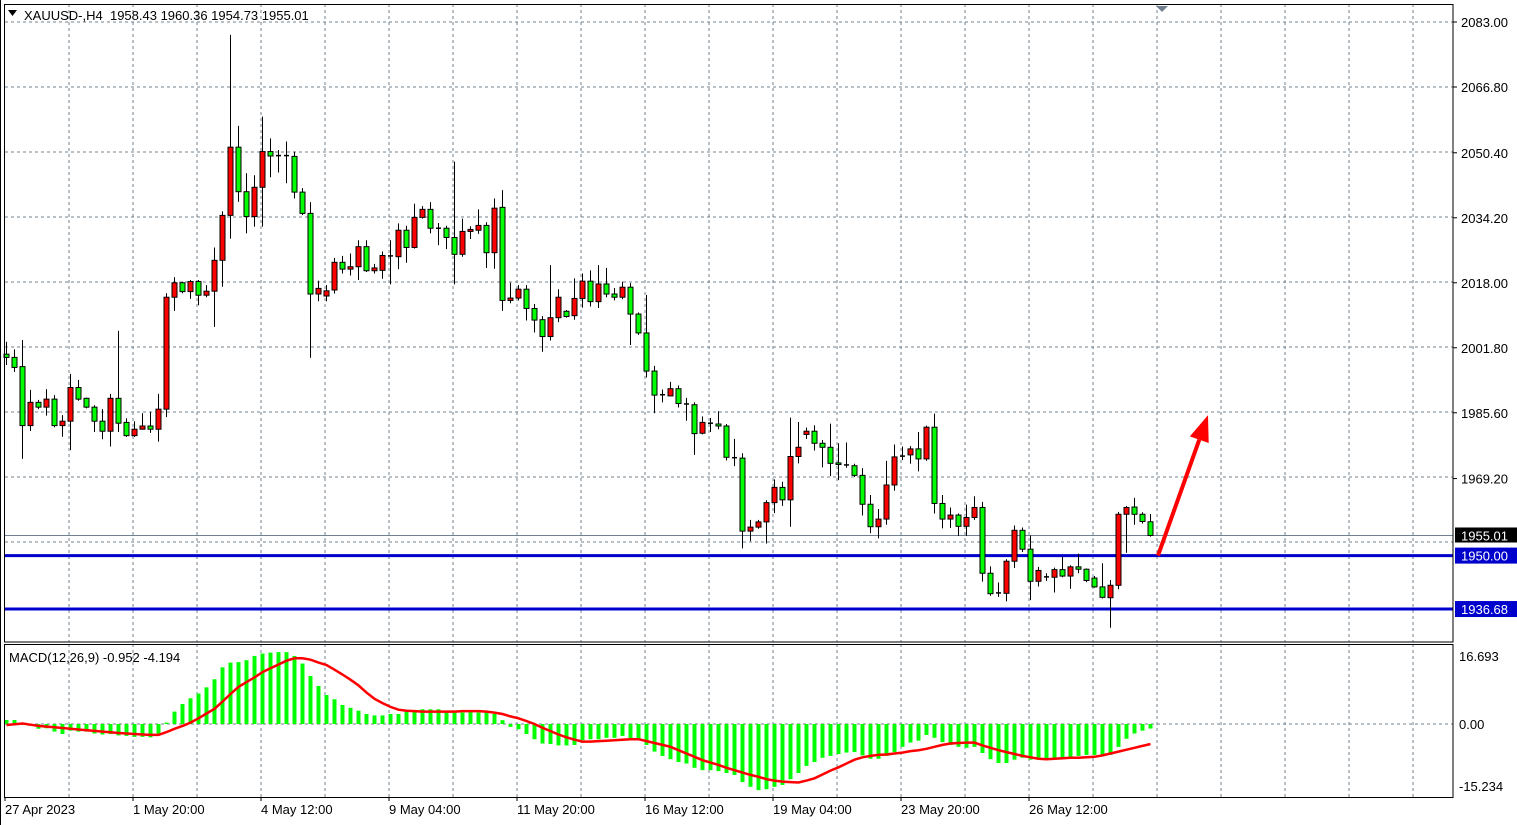 The height and width of the screenshot is (825, 1517). I want to click on current-price-label: 1955.01, so click(1484, 535).